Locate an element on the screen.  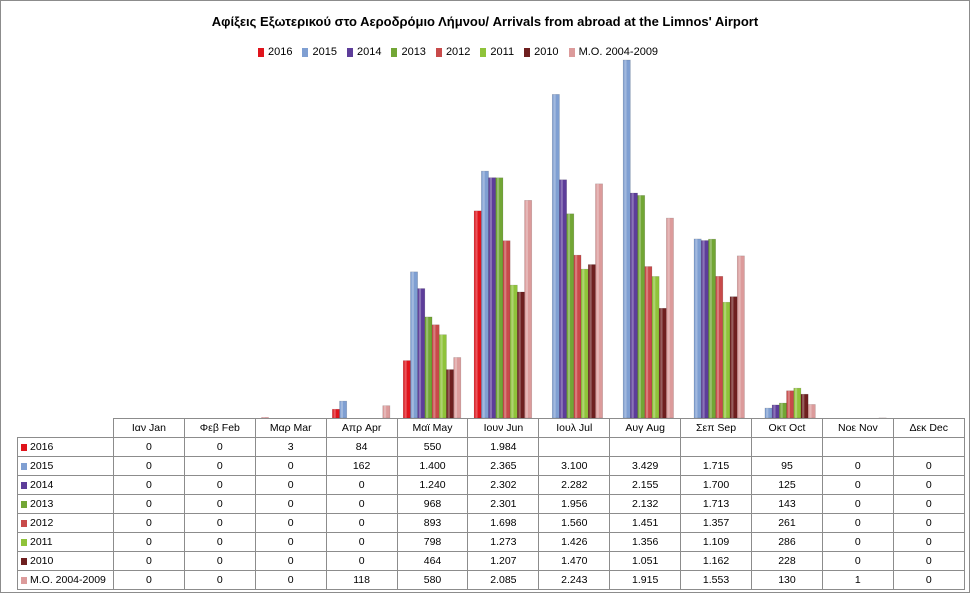
legend-item: 2012 is located at coordinates (453, 52).